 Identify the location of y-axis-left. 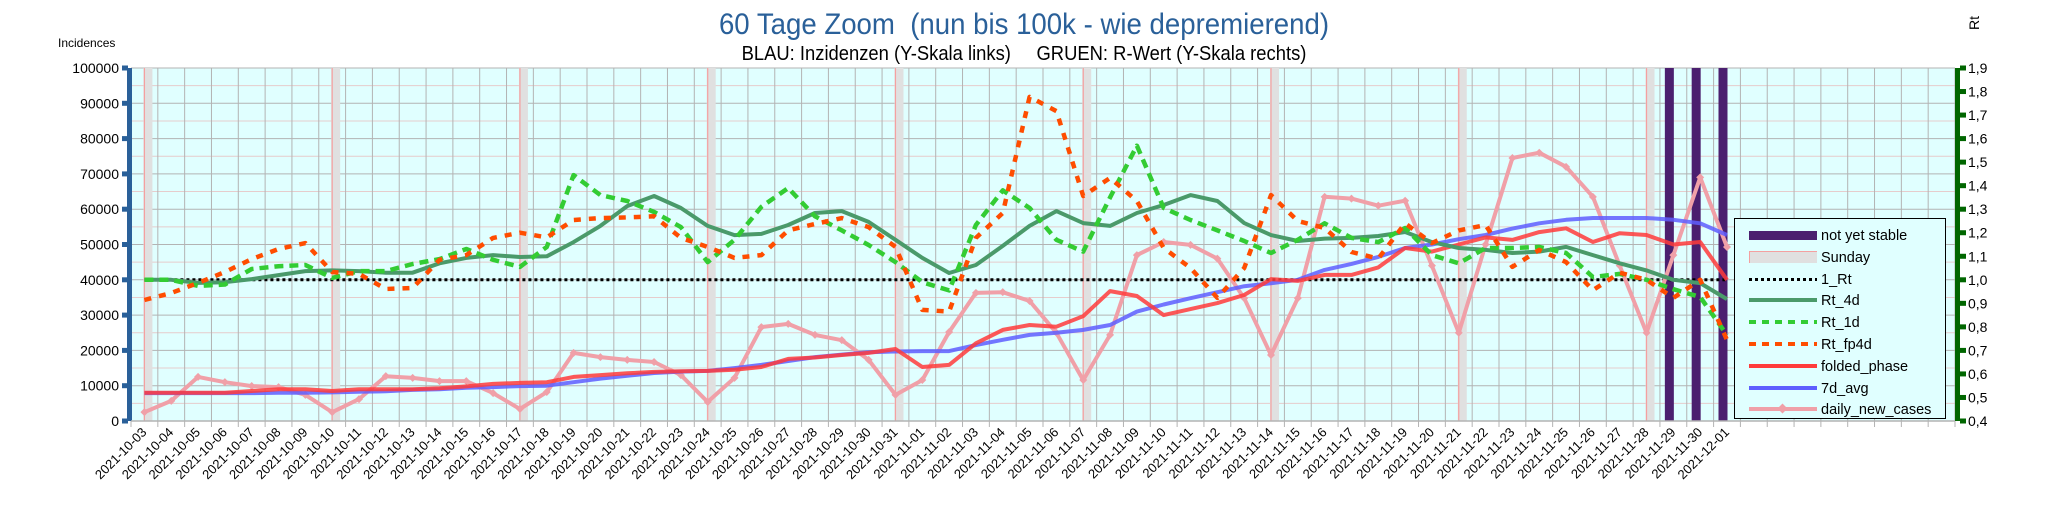
(129, 244).